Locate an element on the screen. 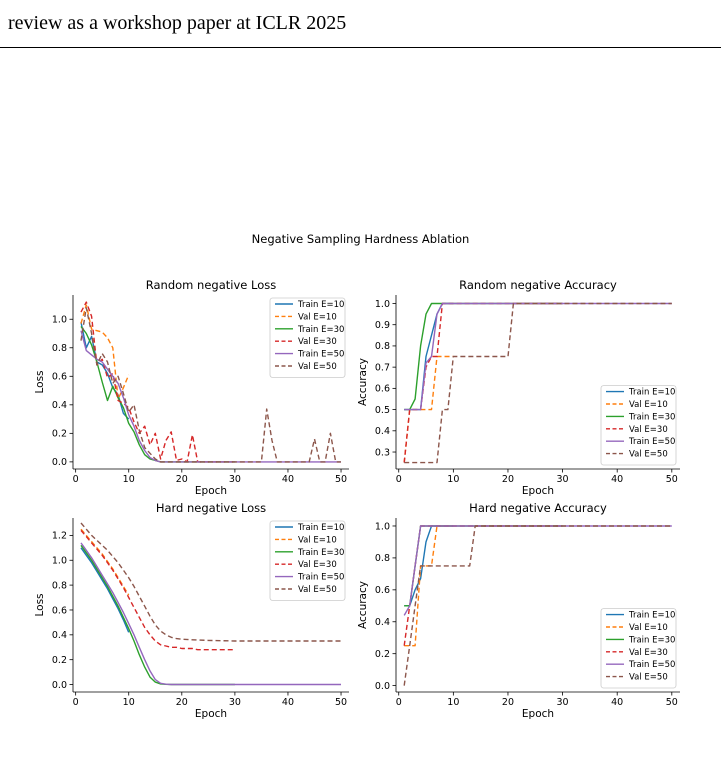 This screenshot has height=776, width=721. chart-title: Hard negative Loss is located at coordinates (211, 508).